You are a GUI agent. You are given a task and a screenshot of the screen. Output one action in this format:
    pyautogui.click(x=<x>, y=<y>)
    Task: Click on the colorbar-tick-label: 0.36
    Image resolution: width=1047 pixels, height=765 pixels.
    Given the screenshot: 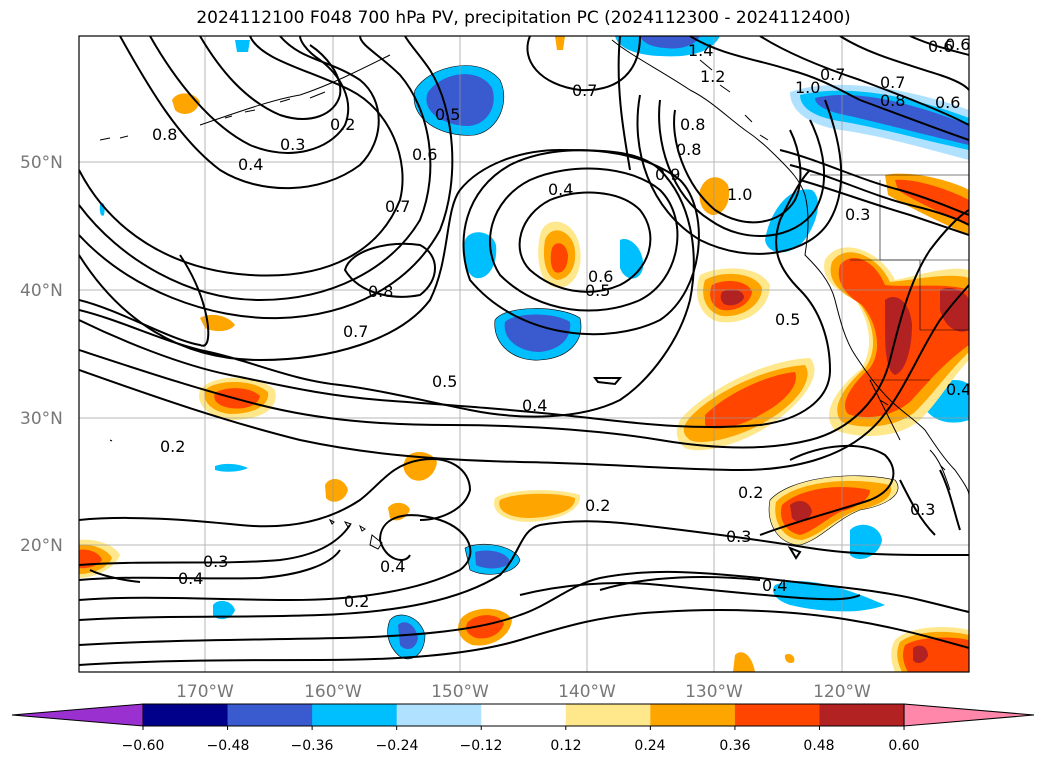 What is the action you would take?
    pyautogui.click(x=734, y=746)
    